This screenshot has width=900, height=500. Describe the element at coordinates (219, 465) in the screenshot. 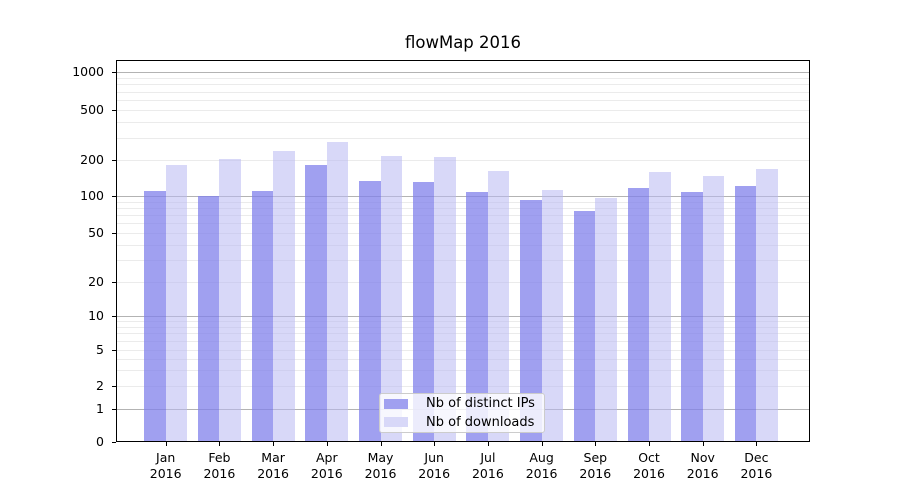

I see `x-tick-label: Feb 2016` at that location.